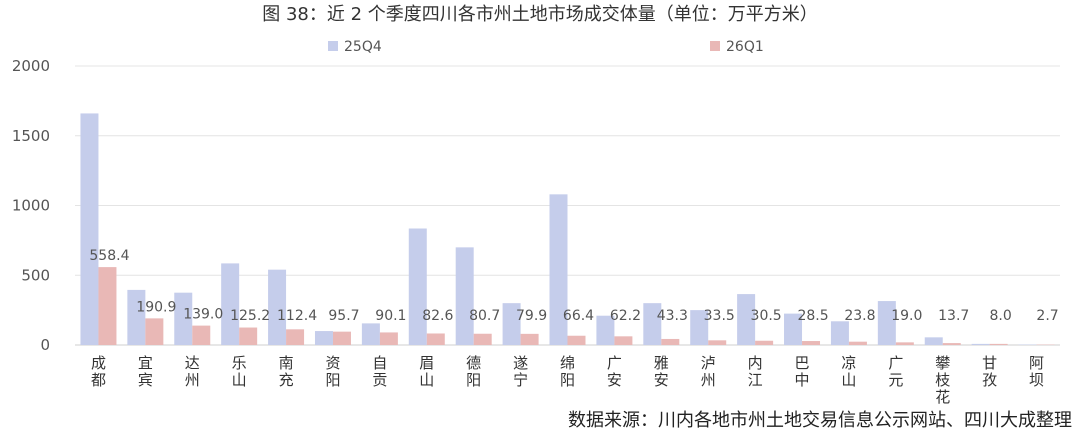 This screenshot has width=1080, height=436. Describe the element at coordinates (558, 269) in the screenshot. I see `bar-25Q4-绵阳` at that location.